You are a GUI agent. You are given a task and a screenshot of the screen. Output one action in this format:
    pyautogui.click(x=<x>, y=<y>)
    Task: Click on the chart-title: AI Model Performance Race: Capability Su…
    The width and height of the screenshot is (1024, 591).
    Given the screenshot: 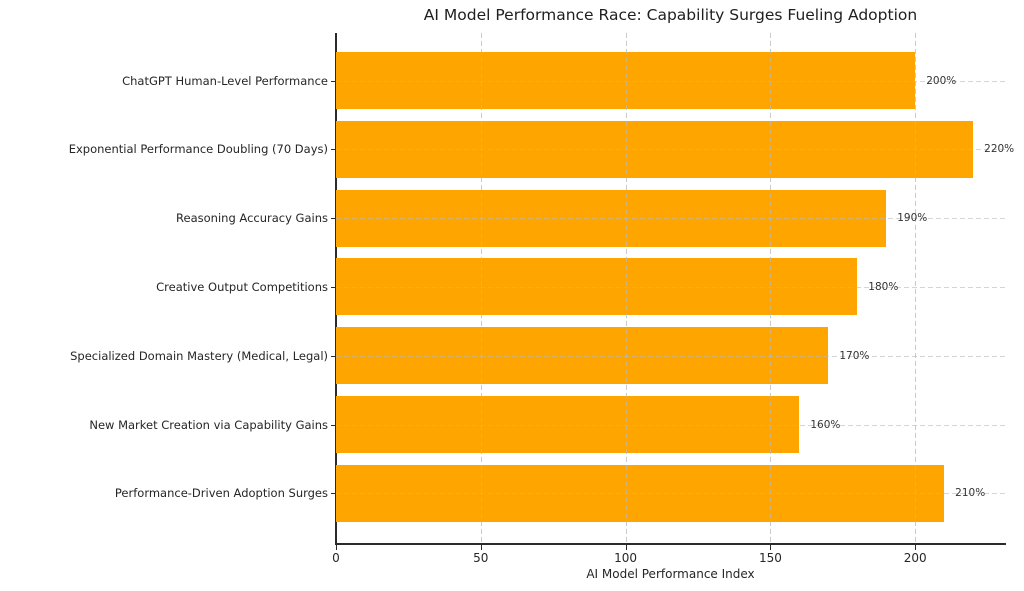 What is the action you would take?
    pyautogui.click(x=670, y=15)
    